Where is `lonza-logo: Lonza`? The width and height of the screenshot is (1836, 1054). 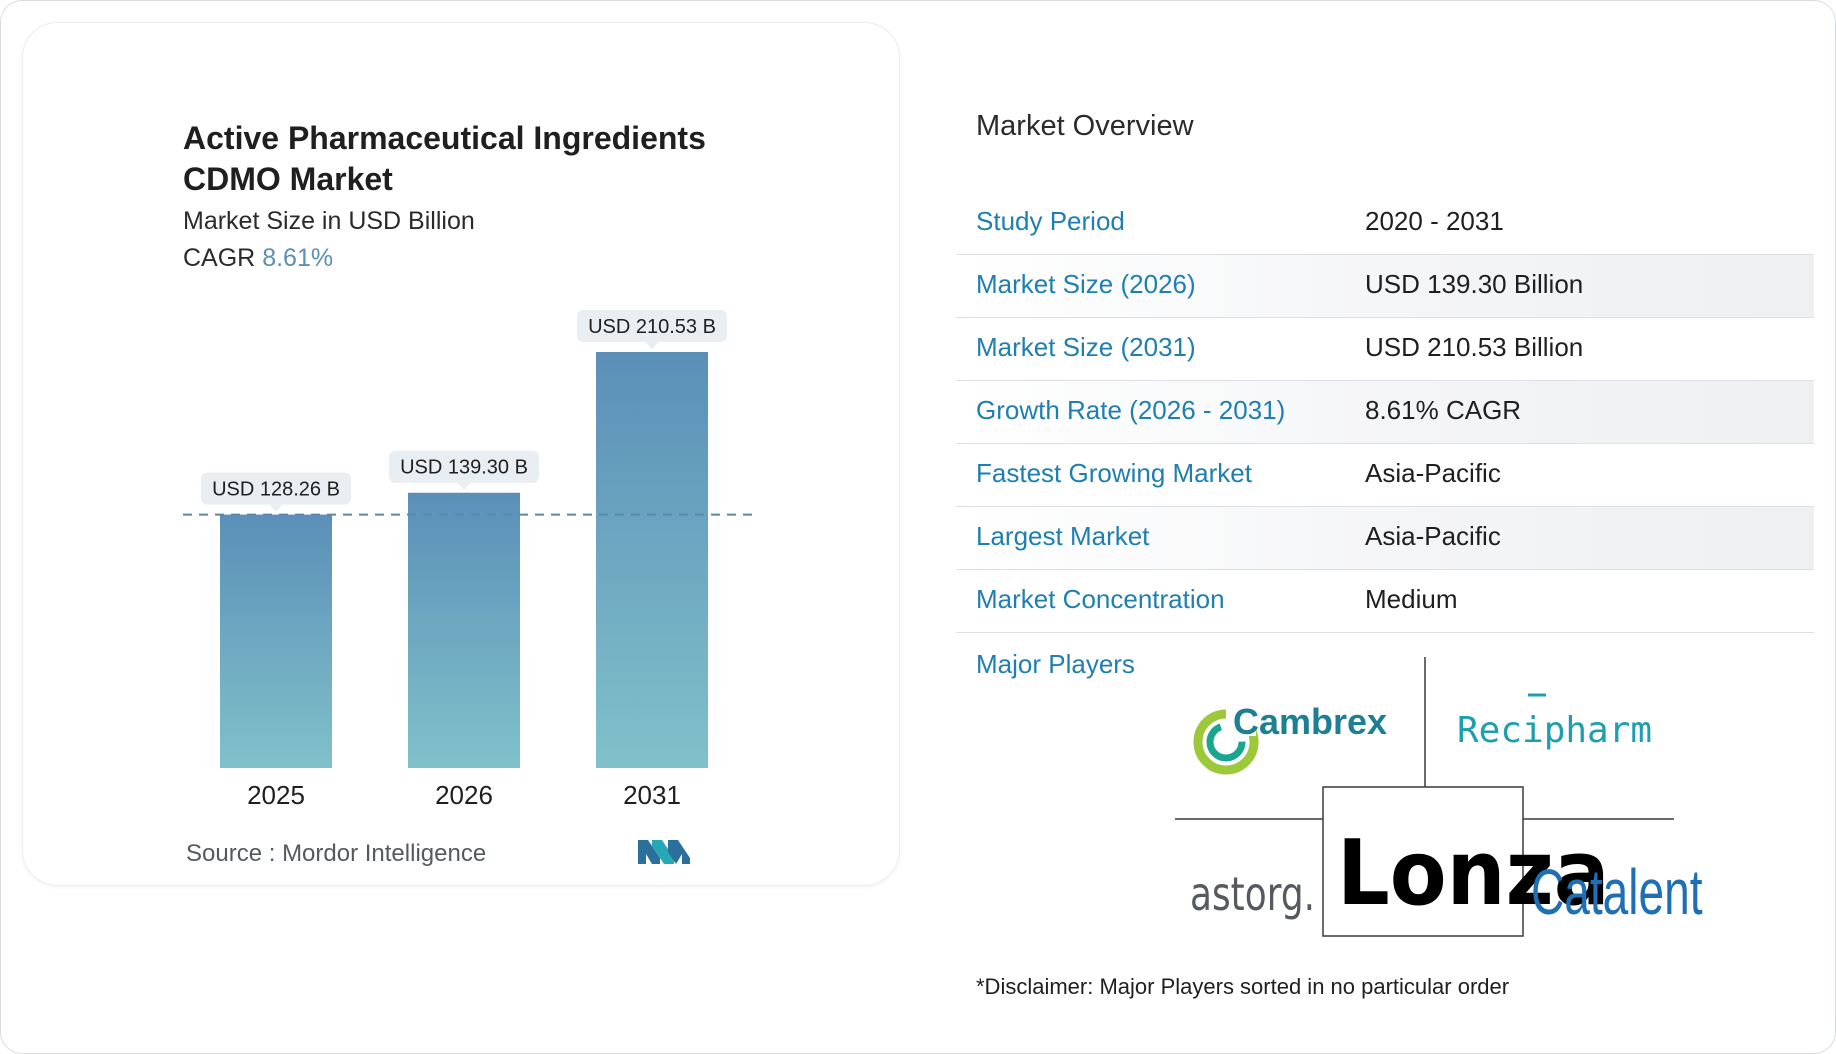 lonza-logo: Lonza is located at coordinates (1473, 874).